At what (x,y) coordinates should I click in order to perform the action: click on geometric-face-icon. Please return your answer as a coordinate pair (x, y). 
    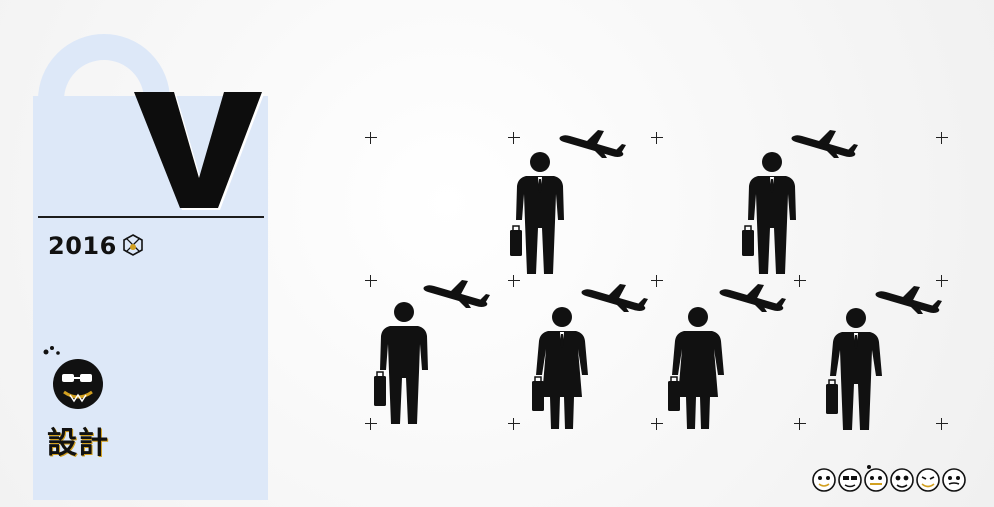
    Looking at the image, I should click on (133, 245).